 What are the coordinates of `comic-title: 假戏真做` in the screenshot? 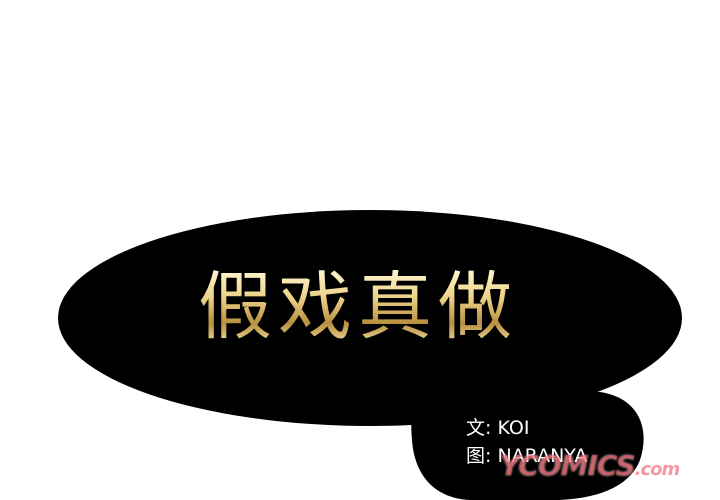 It's located at (358, 307).